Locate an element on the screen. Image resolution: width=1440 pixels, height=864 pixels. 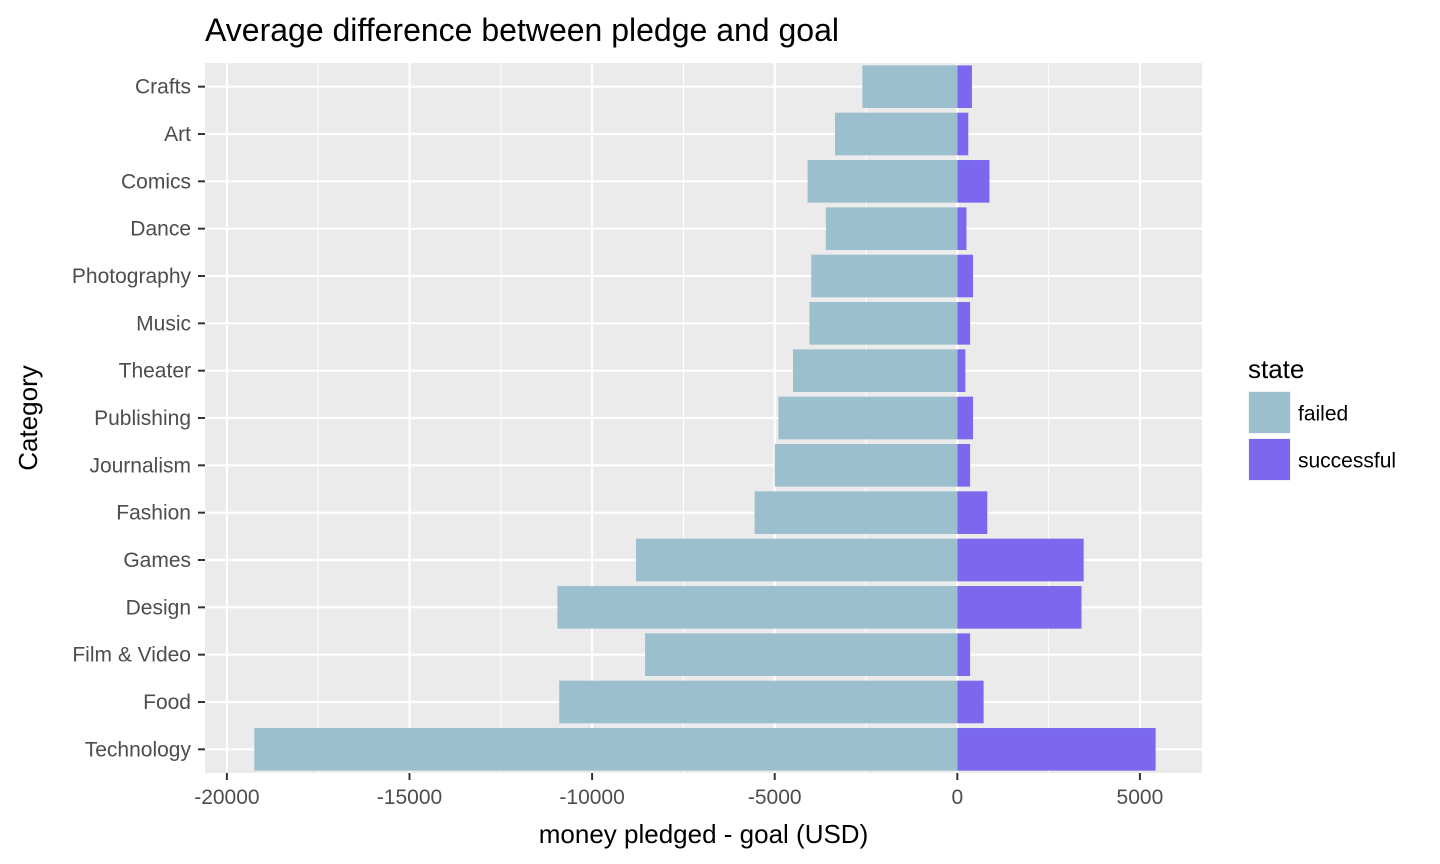
legend-key-failed is located at coordinates (1269, 412).